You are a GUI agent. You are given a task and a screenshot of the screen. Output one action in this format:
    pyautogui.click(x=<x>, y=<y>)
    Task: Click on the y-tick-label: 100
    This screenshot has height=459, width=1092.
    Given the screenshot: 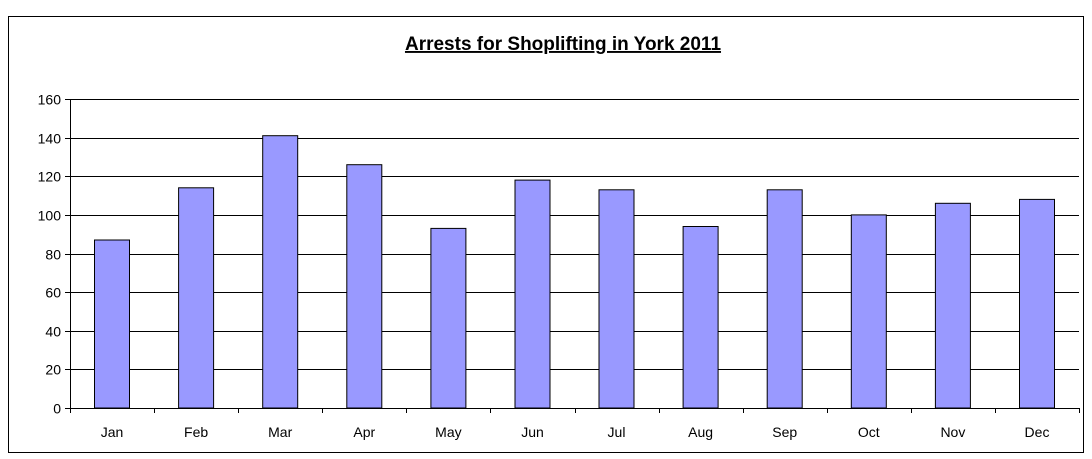 What is the action you would take?
    pyautogui.click(x=50, y=216)
    